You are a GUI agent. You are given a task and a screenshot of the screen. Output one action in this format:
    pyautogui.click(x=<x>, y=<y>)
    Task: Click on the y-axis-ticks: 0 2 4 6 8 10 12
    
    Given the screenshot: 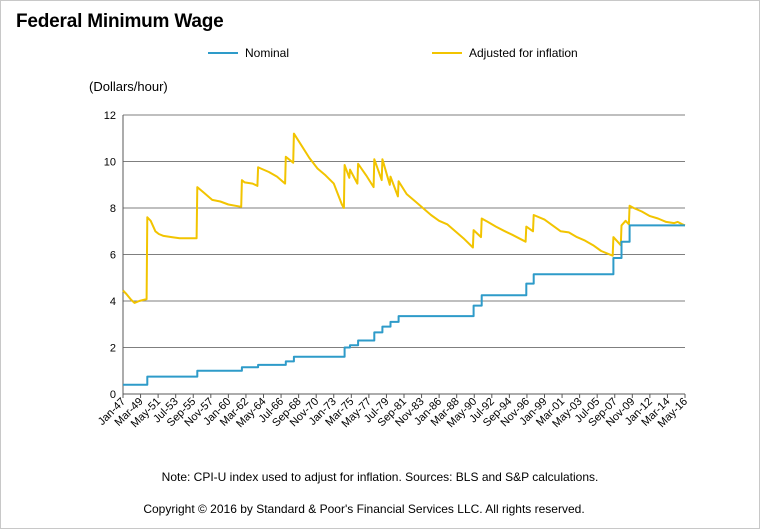 What is the action you would take?
    pyautogui.click(x=110, y=255)
    